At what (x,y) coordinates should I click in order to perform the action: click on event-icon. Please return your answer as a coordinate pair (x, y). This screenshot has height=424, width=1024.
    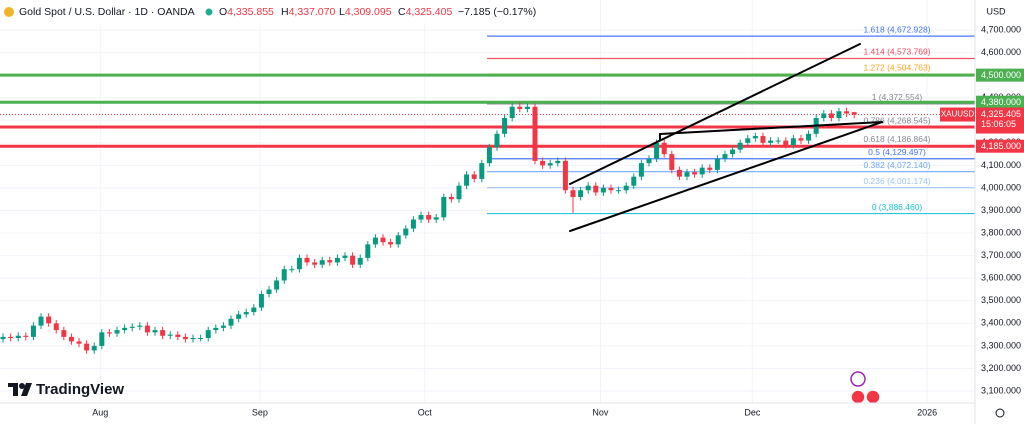
    Looking at the image, I should click on (858, 379).